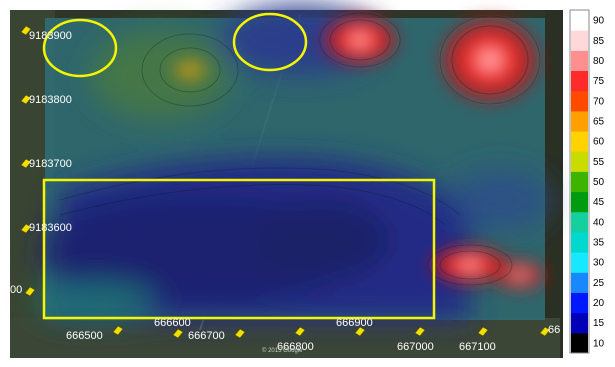  Describe the element at coordinates (84, 336) in the screenshot. I see `x-label: 666500` at that location.